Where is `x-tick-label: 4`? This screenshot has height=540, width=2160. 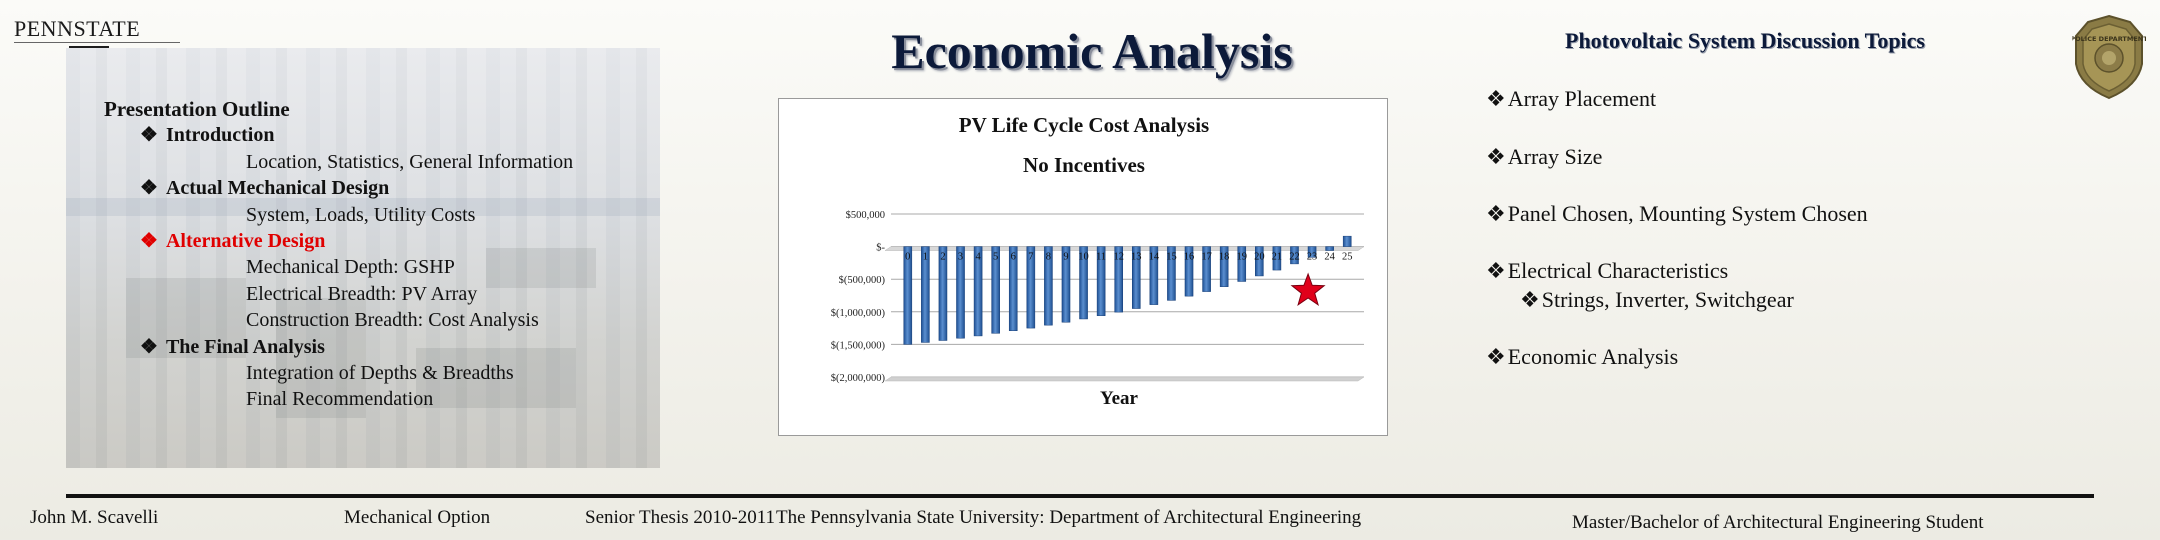
x-tick-label: 4 is located at coordinates (978, 257).